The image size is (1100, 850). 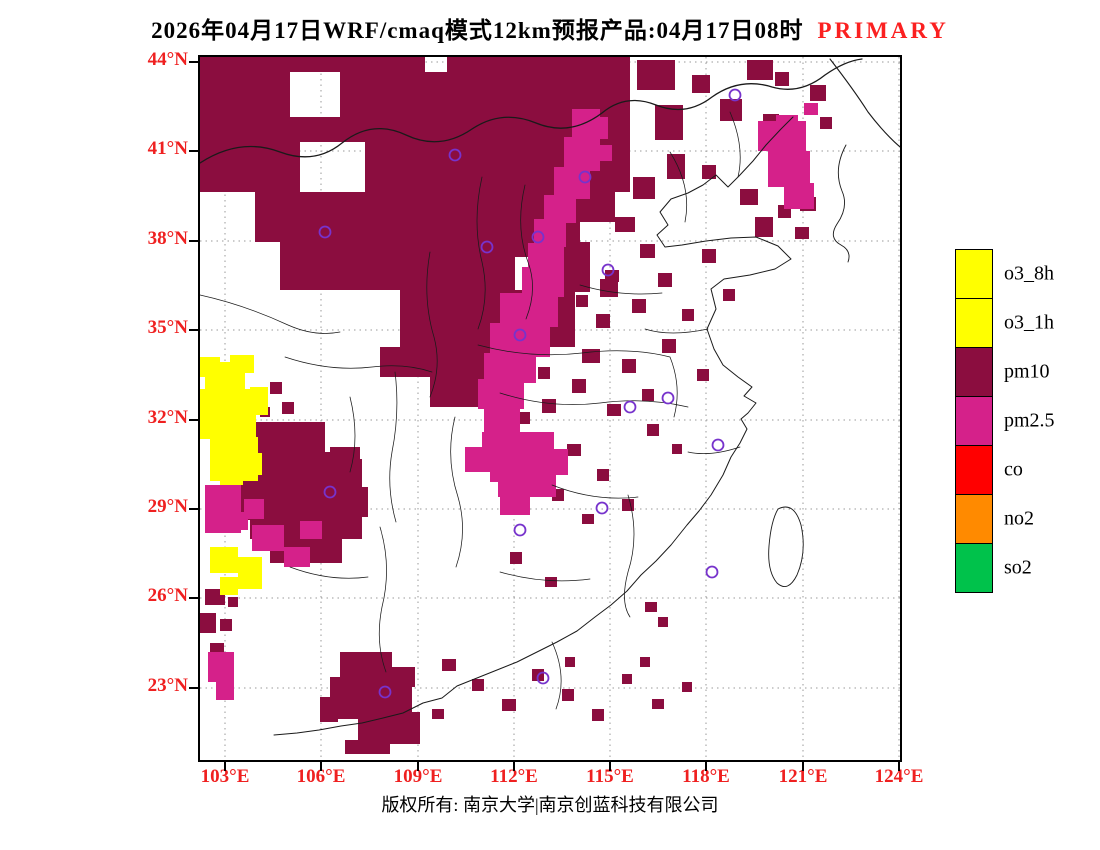 What do you see at coordinates (167, 506) in the screenshot?
I see `latitude-label: 29°N` at bounding box center [167, 506].